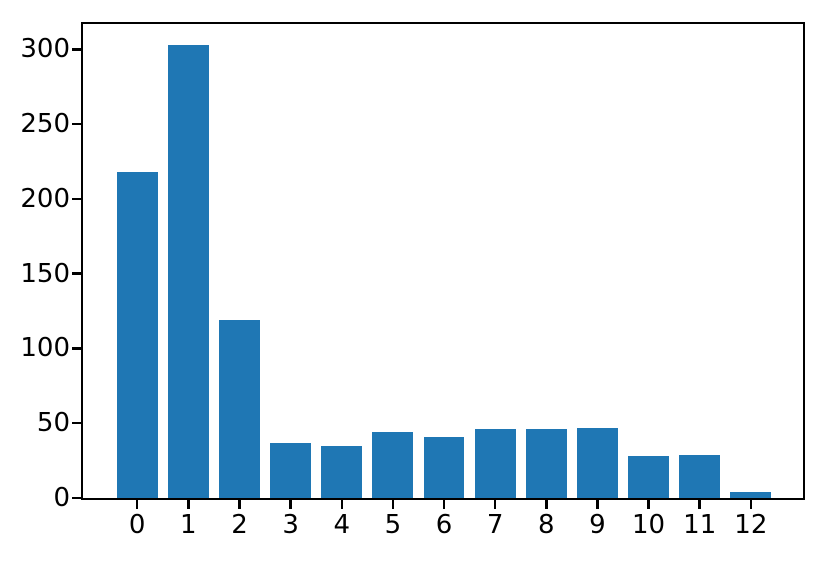 The height and width of the screenshot is (564, 830). Describe the element at coordinates (700, 525) in the screenshot. I see `x-tick-label: 11` at that location.